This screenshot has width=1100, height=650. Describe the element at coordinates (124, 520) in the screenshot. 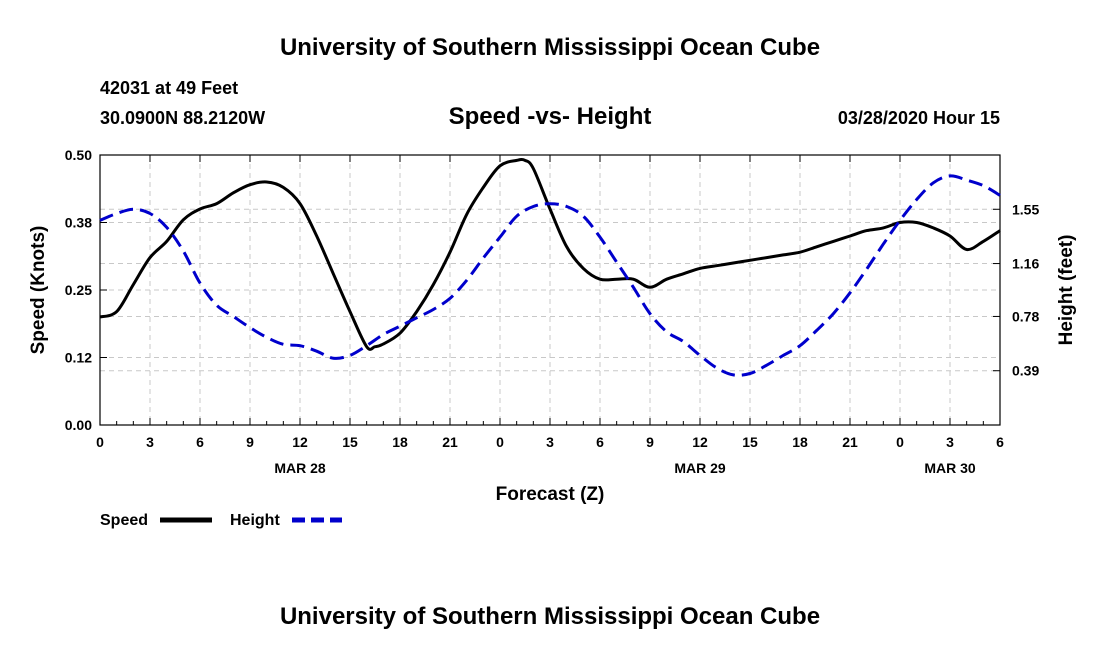

I see `legend-speed-label: Speed` at that location.